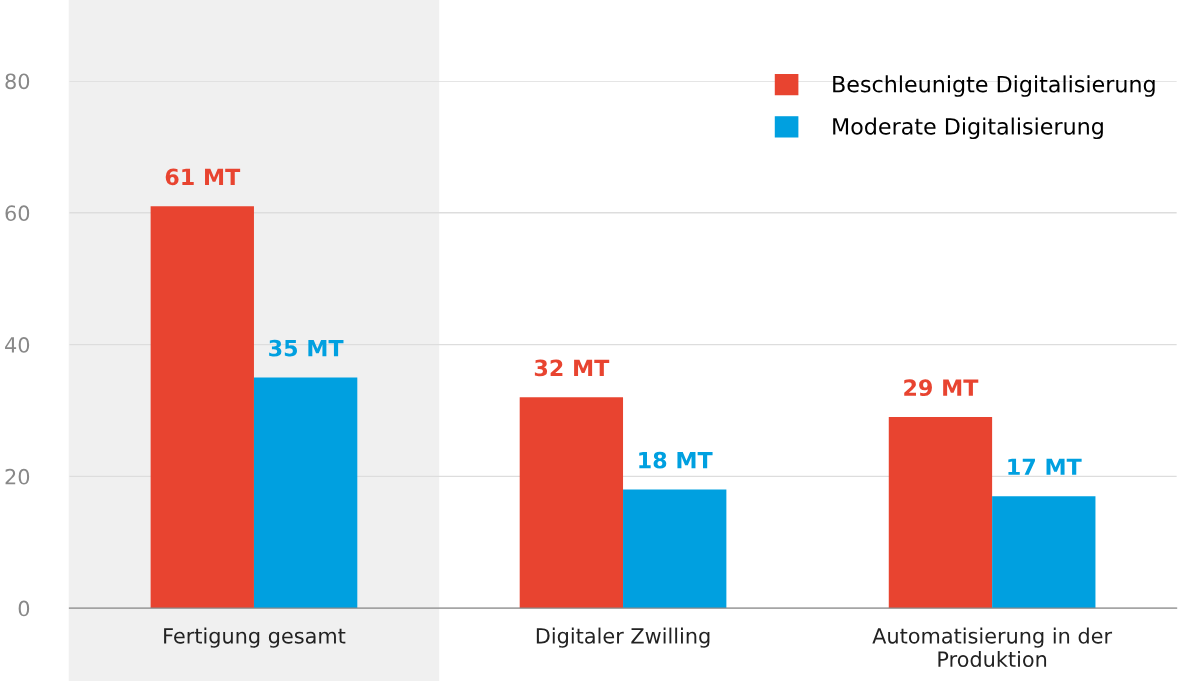 The height and width of the screenshot is (681, 1197). I want to click on y-tick-label: 80, so click(17, 81).